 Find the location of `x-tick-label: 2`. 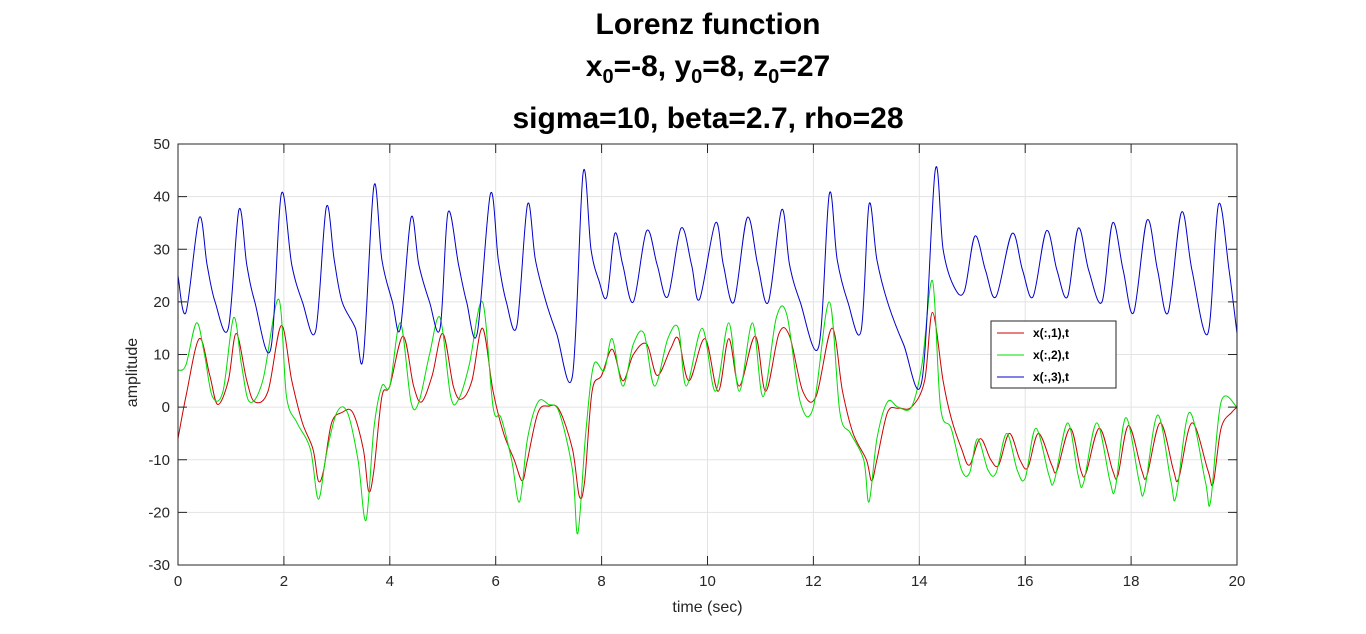

x-tick-label: 2 is located at coordinates (284, 581).